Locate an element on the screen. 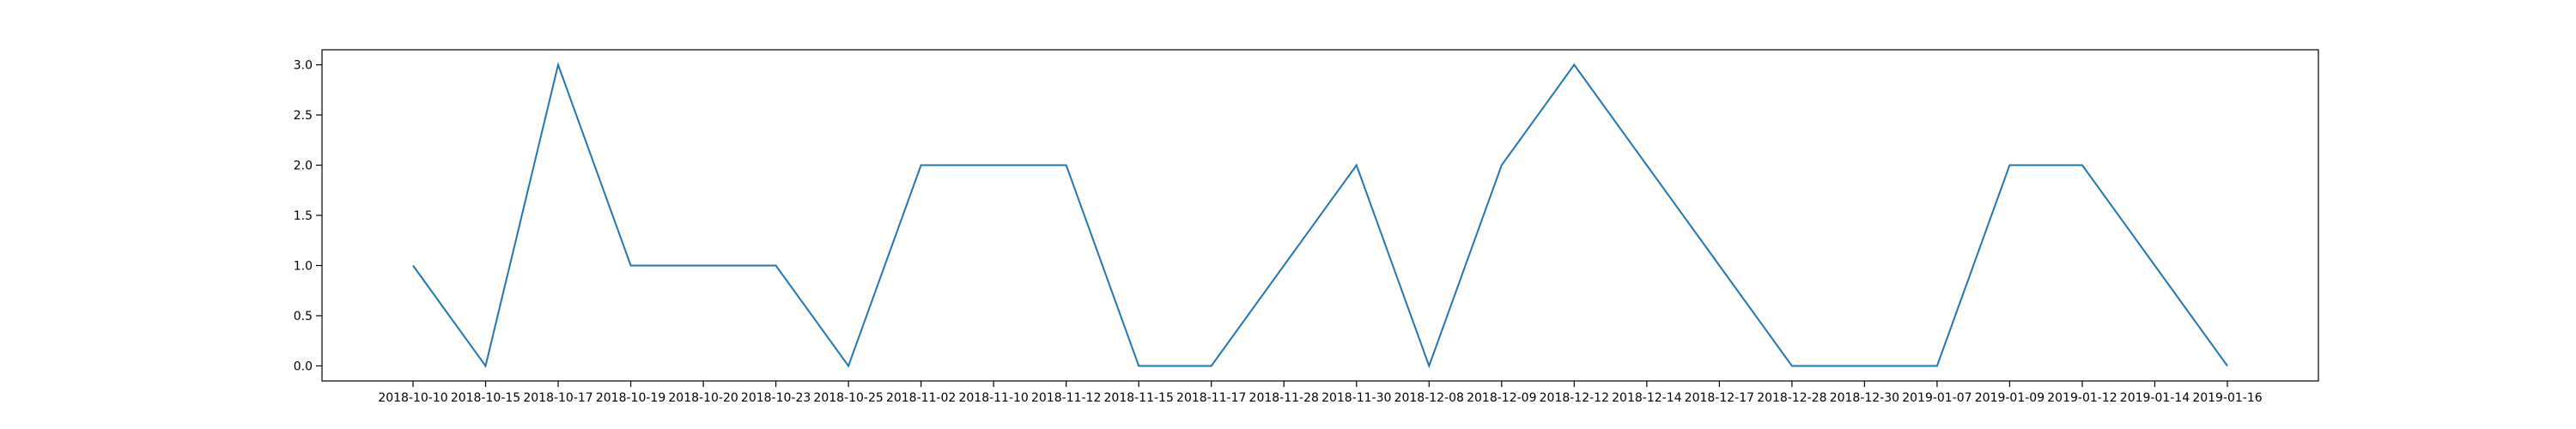  y-tick-label: 1.5 is located at coordinates (303, 216).